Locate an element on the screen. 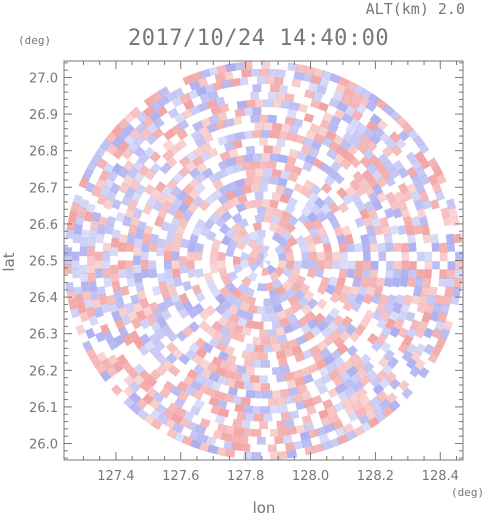 The image size is (491, 521). x-tick-label: 128.0 is located at coordinates (310, 476).